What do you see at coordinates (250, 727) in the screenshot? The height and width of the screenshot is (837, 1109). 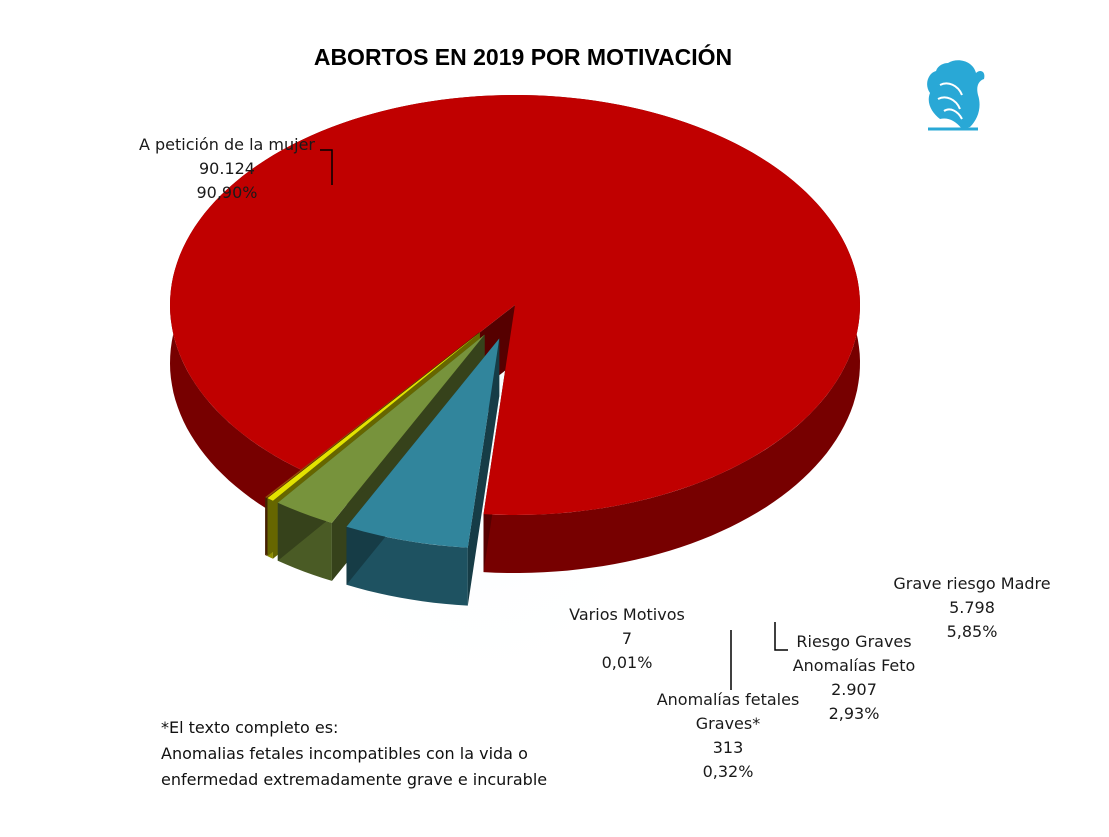 I see `footnote-line-1: *El texto completo es:` at bounding box center [250, 727].